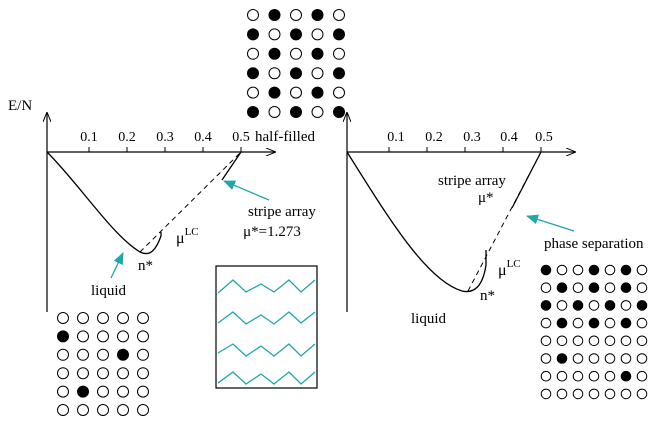 This screenshot has width=667, height=437. I want to click on liquid-pointer-arrow, so click(117, 265).